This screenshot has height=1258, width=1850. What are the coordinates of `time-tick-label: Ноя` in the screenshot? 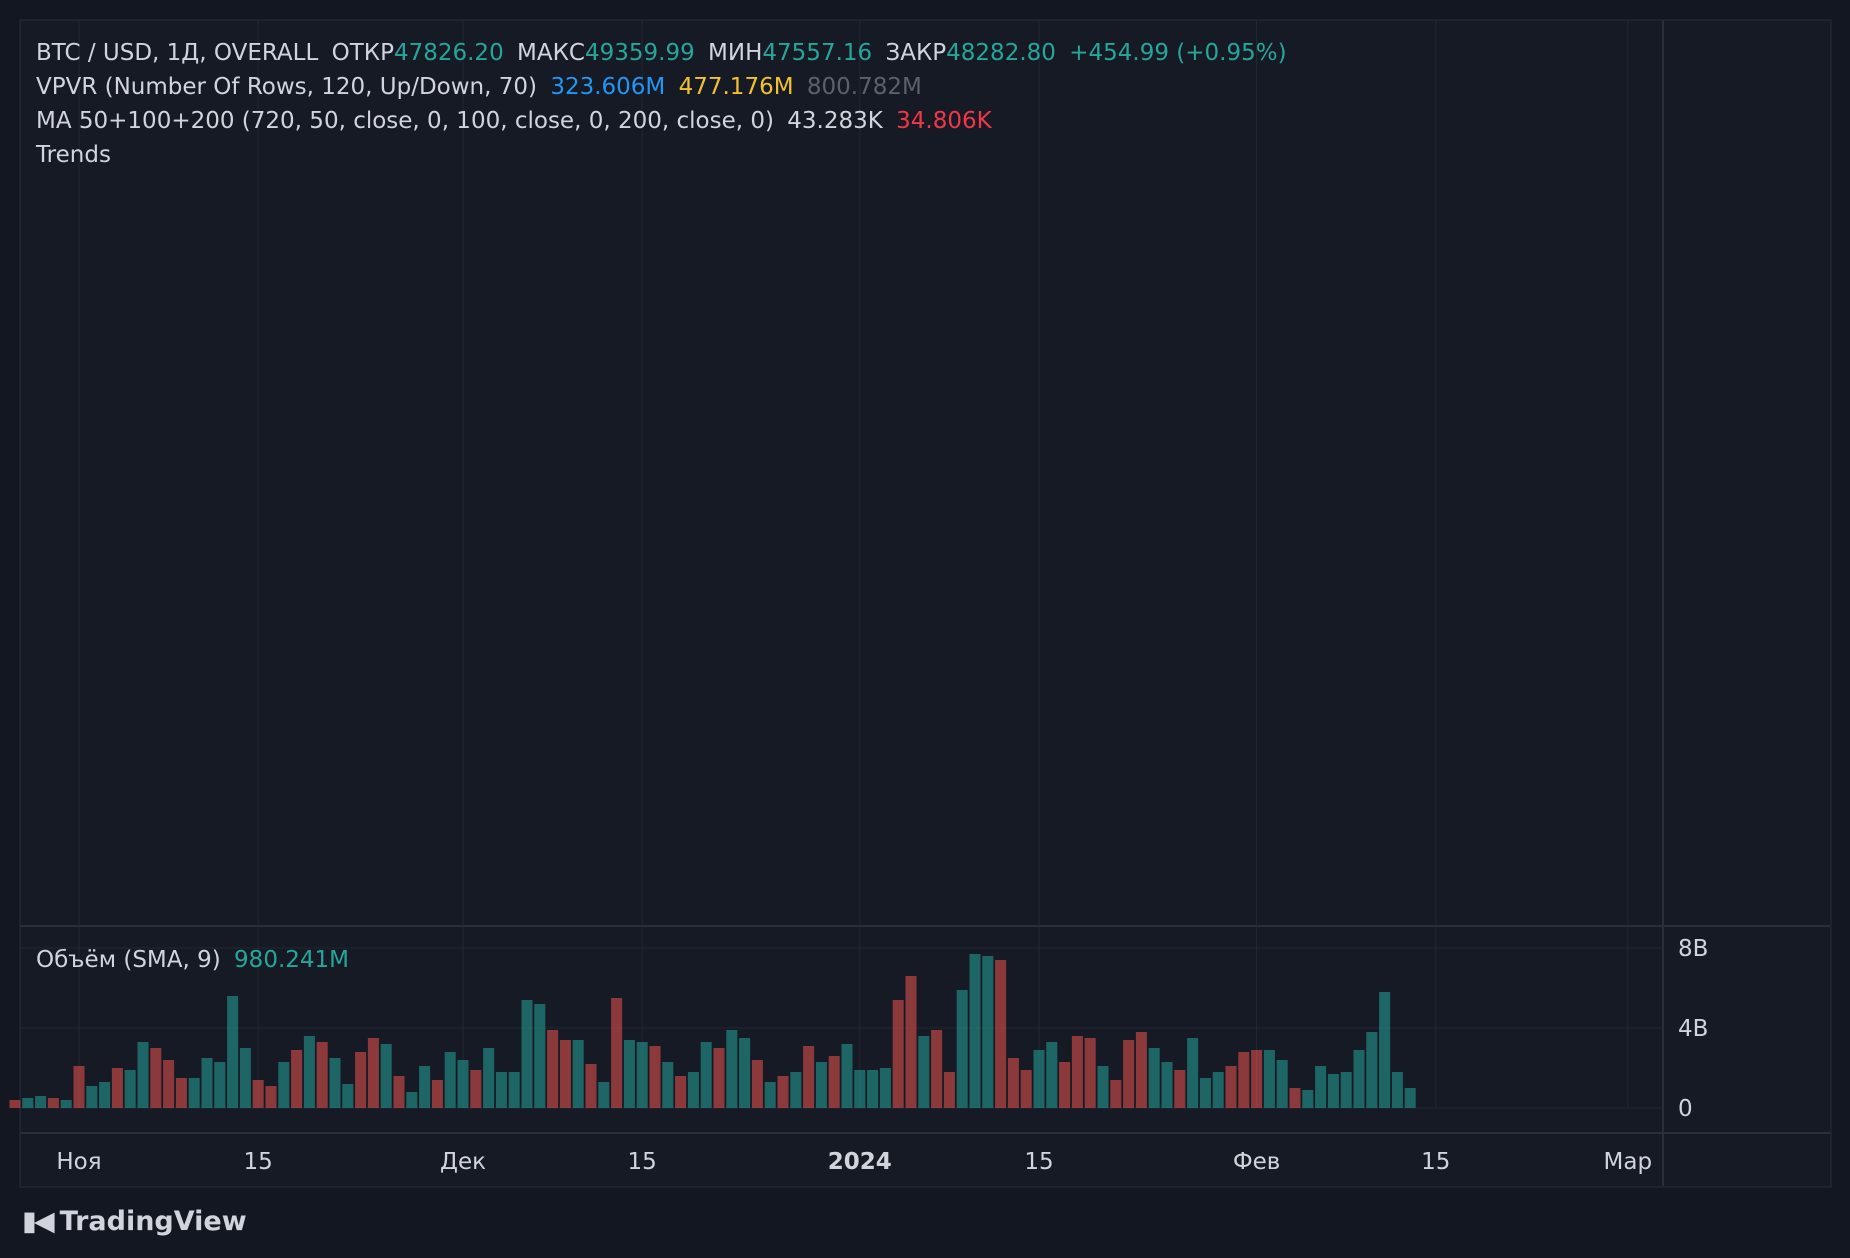 It's located at (78, 1162).